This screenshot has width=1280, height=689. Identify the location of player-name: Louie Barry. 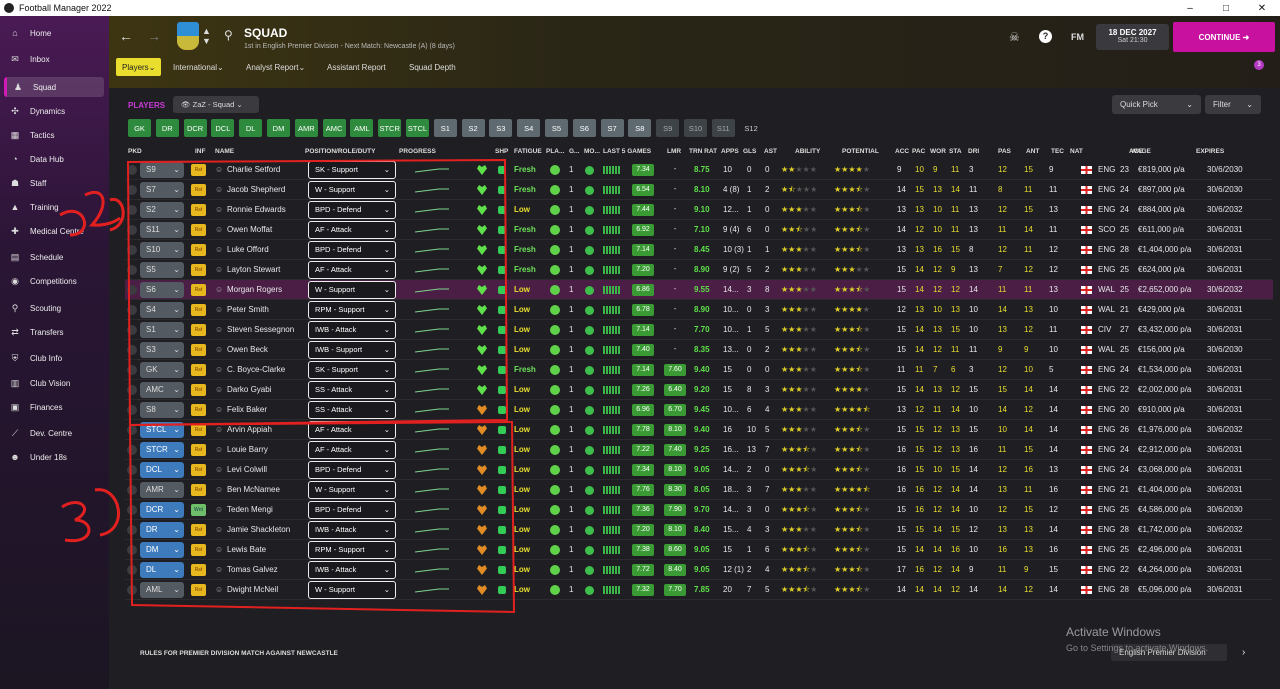
(247, 449).